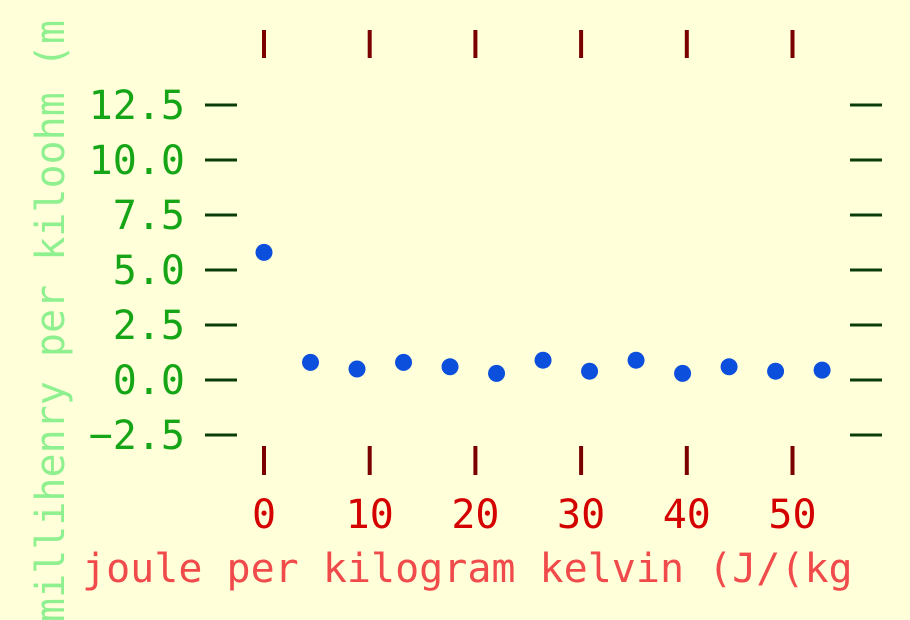 The height and width of the screenshot is (620, 910). I want to click on y-tick-label: 12.5, so click(137, 106).